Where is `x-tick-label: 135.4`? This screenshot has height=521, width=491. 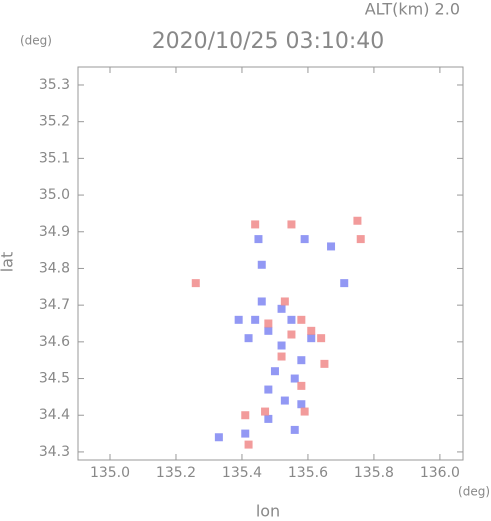
x-tick-label: 135.4 is located at coordinates (242, 473).